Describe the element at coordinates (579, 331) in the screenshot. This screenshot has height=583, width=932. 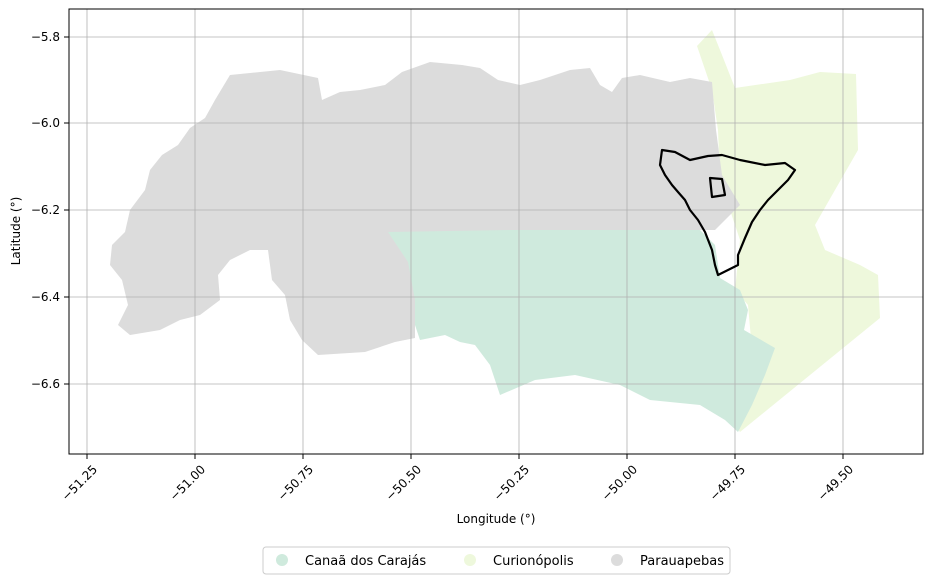
I see `region-canaa` at that location.